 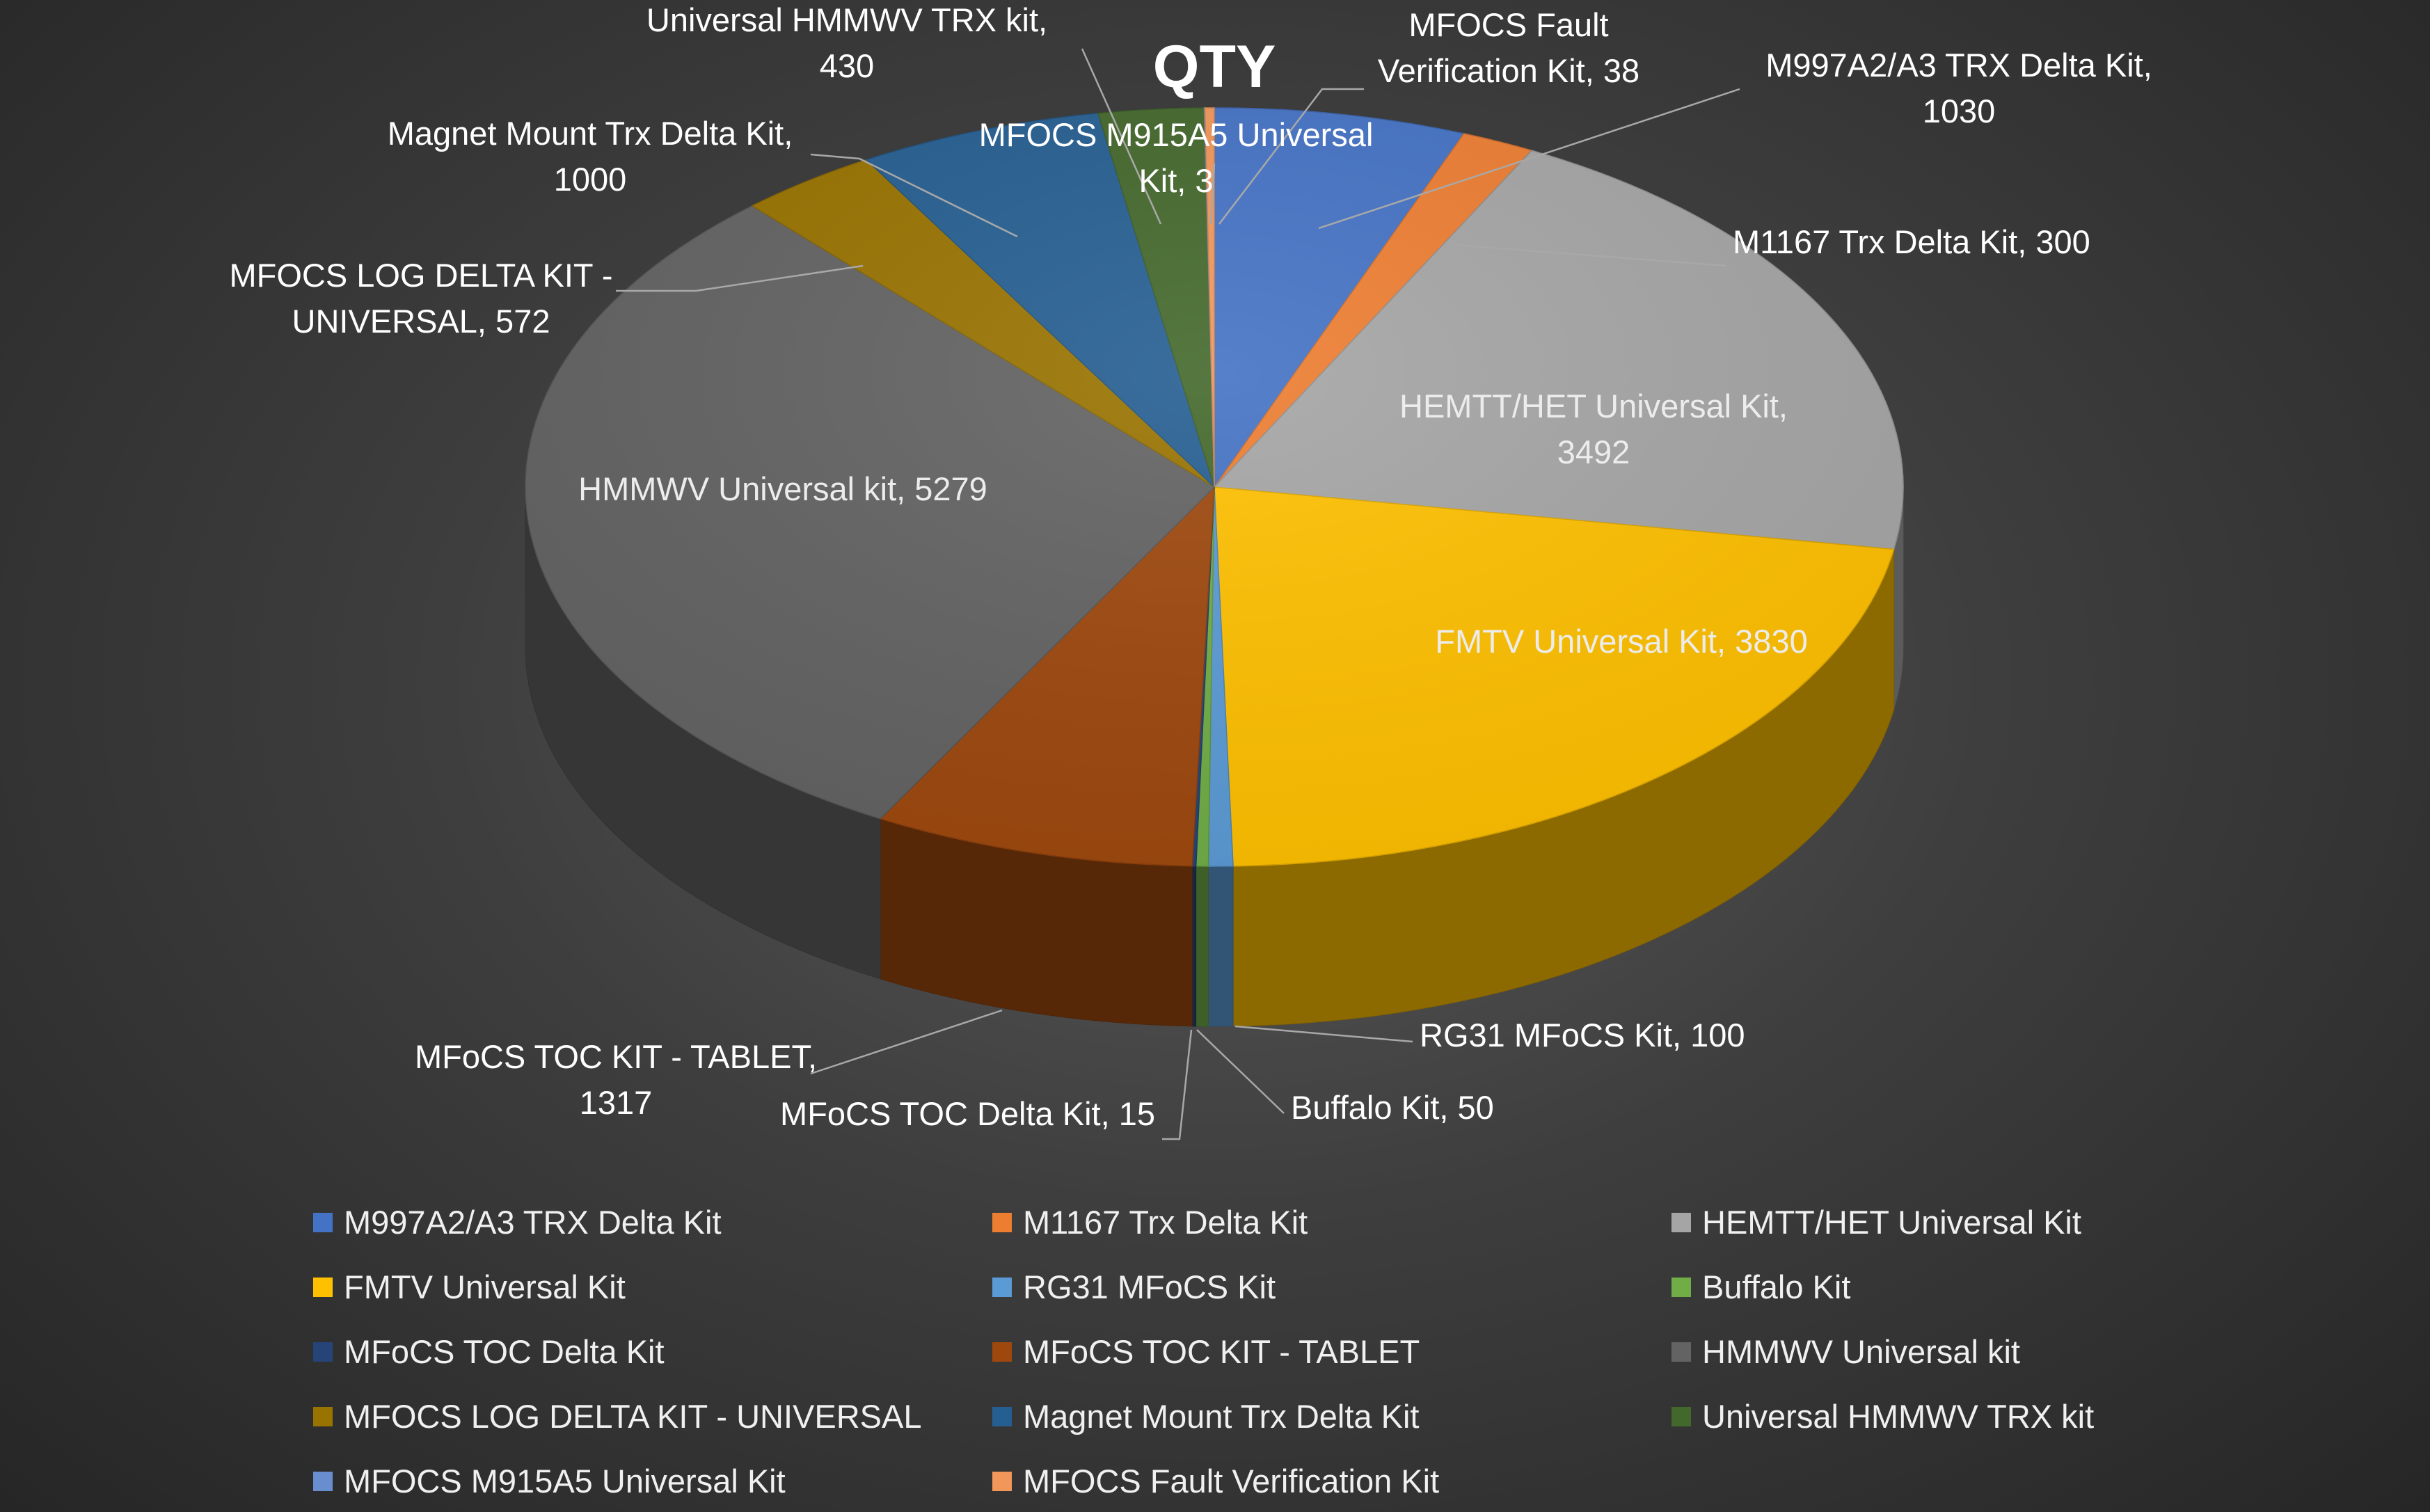 What do you see at coordinates (1776, 1286) in the screenshot?
I see `legend-label-5: Buffalo Kit` at bounding box center [1776, 1286].